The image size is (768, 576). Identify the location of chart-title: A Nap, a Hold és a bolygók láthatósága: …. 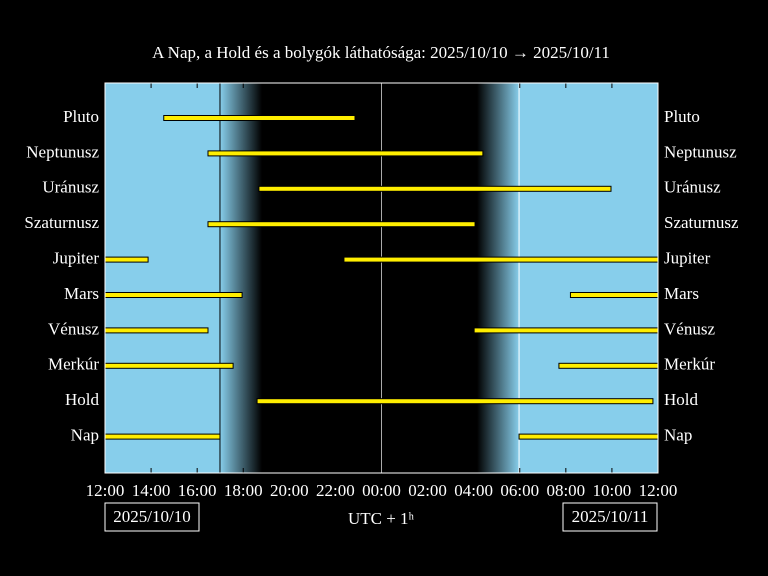
(381, 52).